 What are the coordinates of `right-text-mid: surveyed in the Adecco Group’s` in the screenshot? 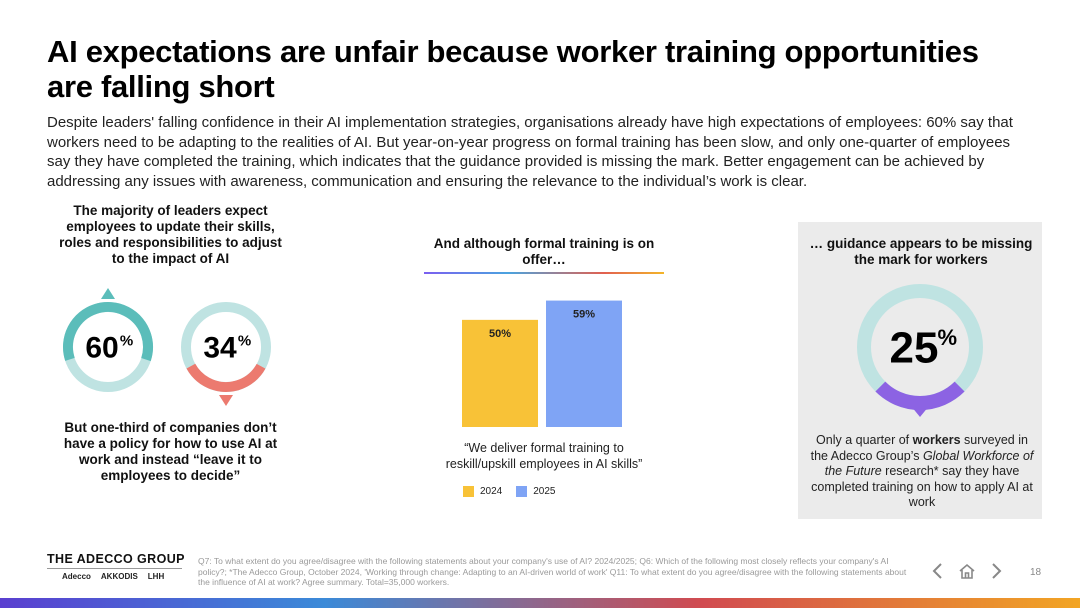 It's located at (919, 448).